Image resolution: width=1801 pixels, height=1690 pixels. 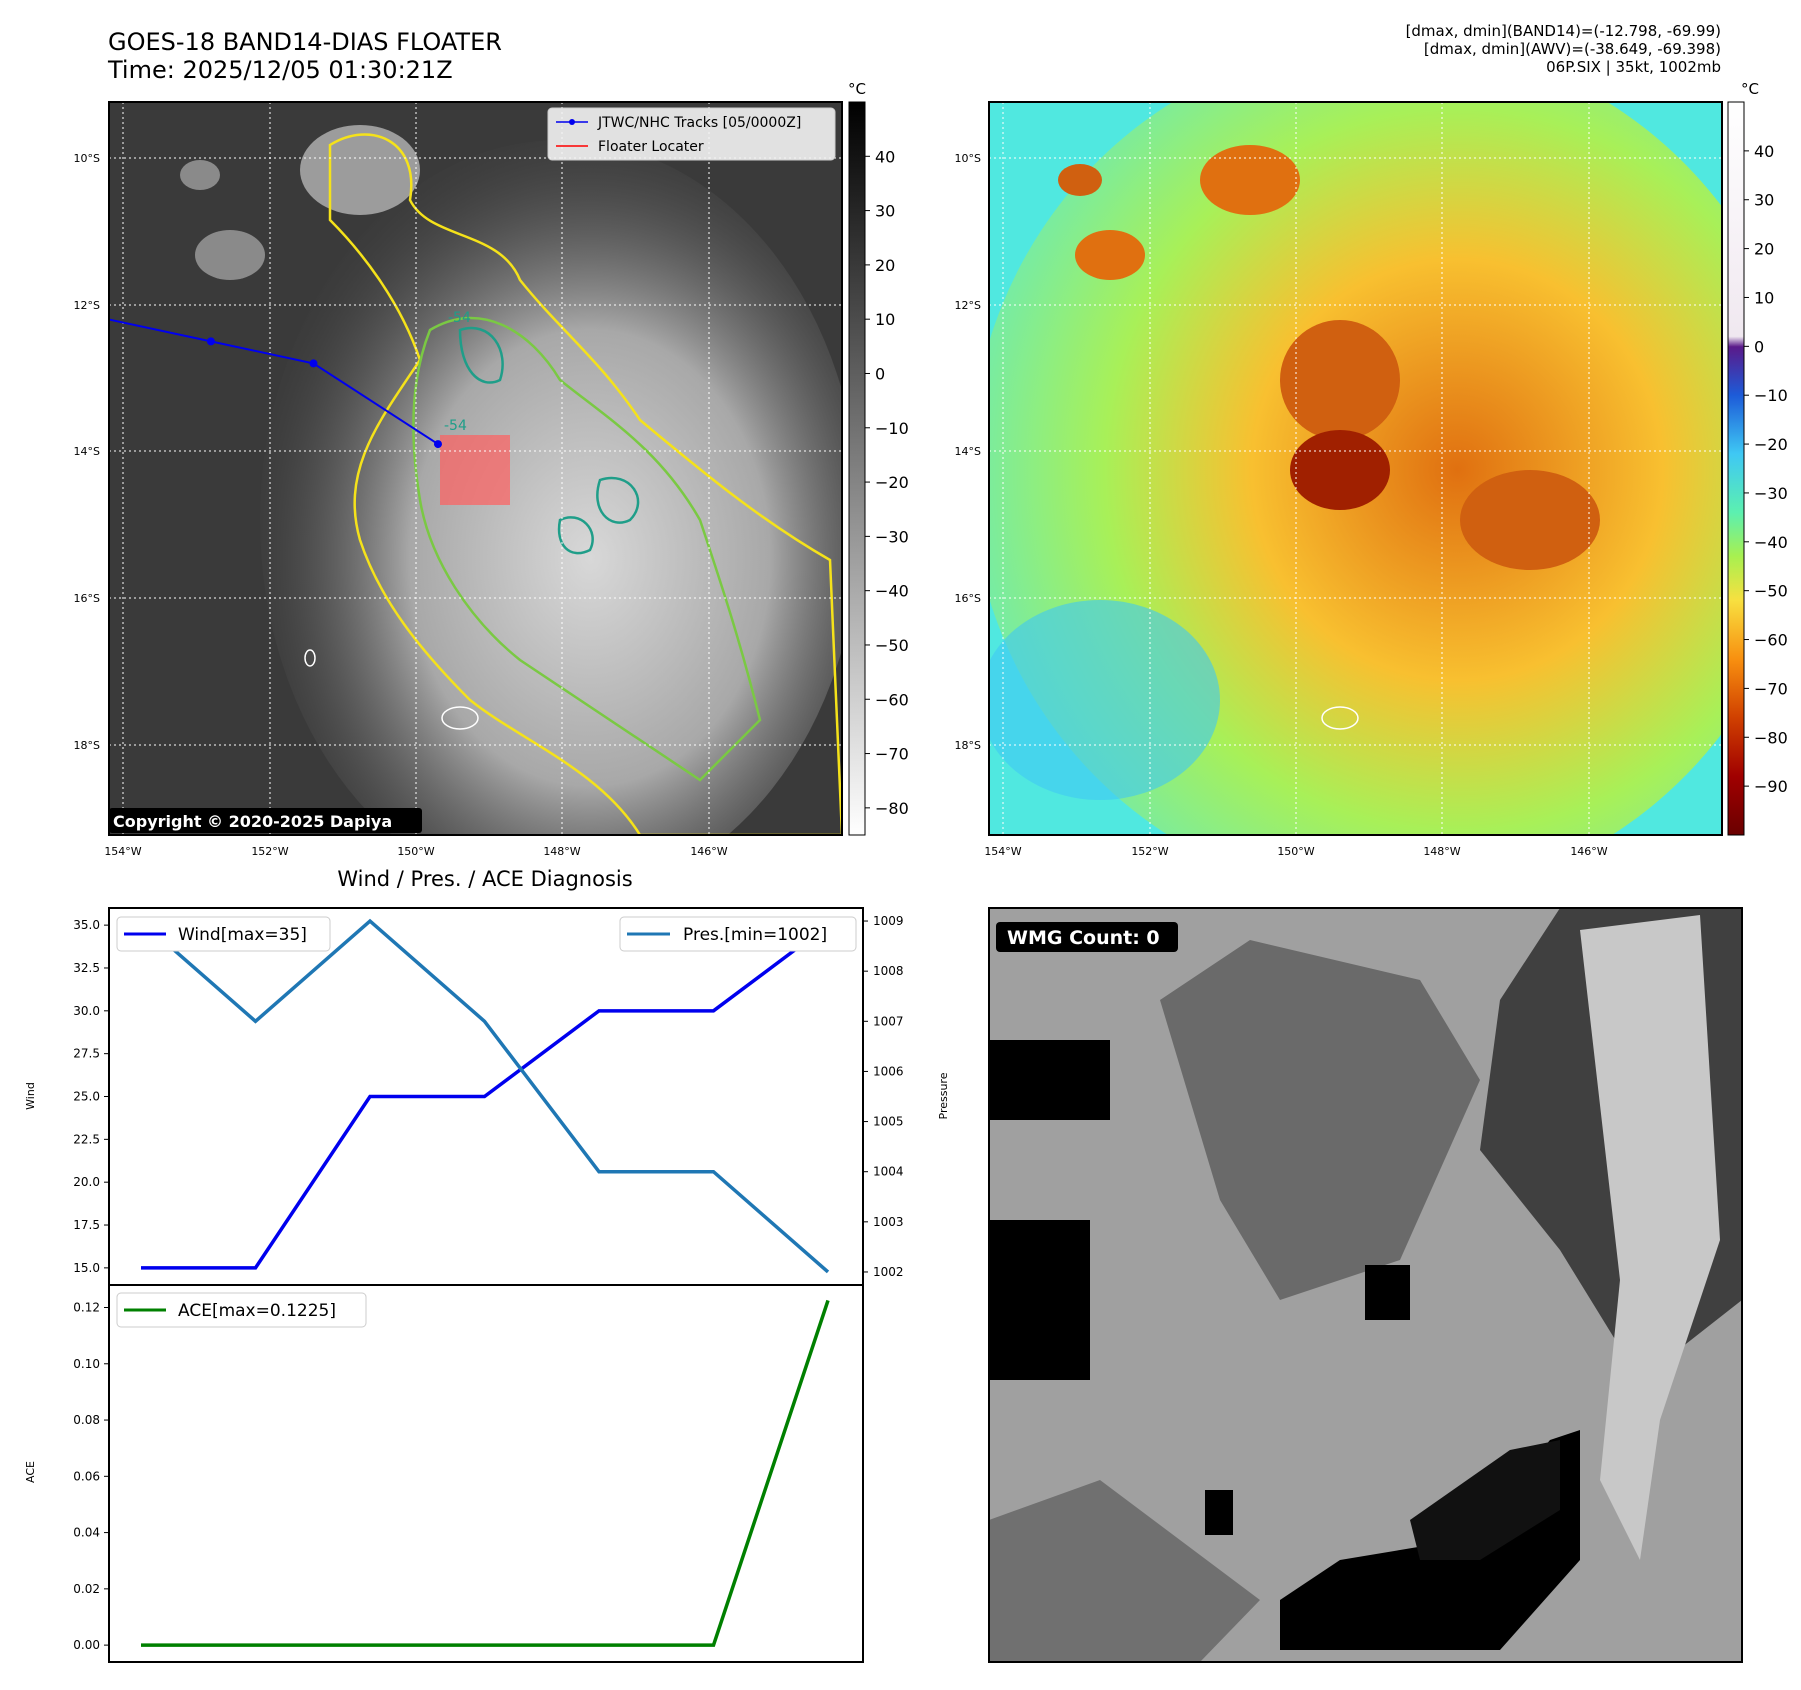 What do you see at coordinates (30, 1096) in the screenshot?
I see `wind-ylabel: Wind` at bounding box center [30, 1096].